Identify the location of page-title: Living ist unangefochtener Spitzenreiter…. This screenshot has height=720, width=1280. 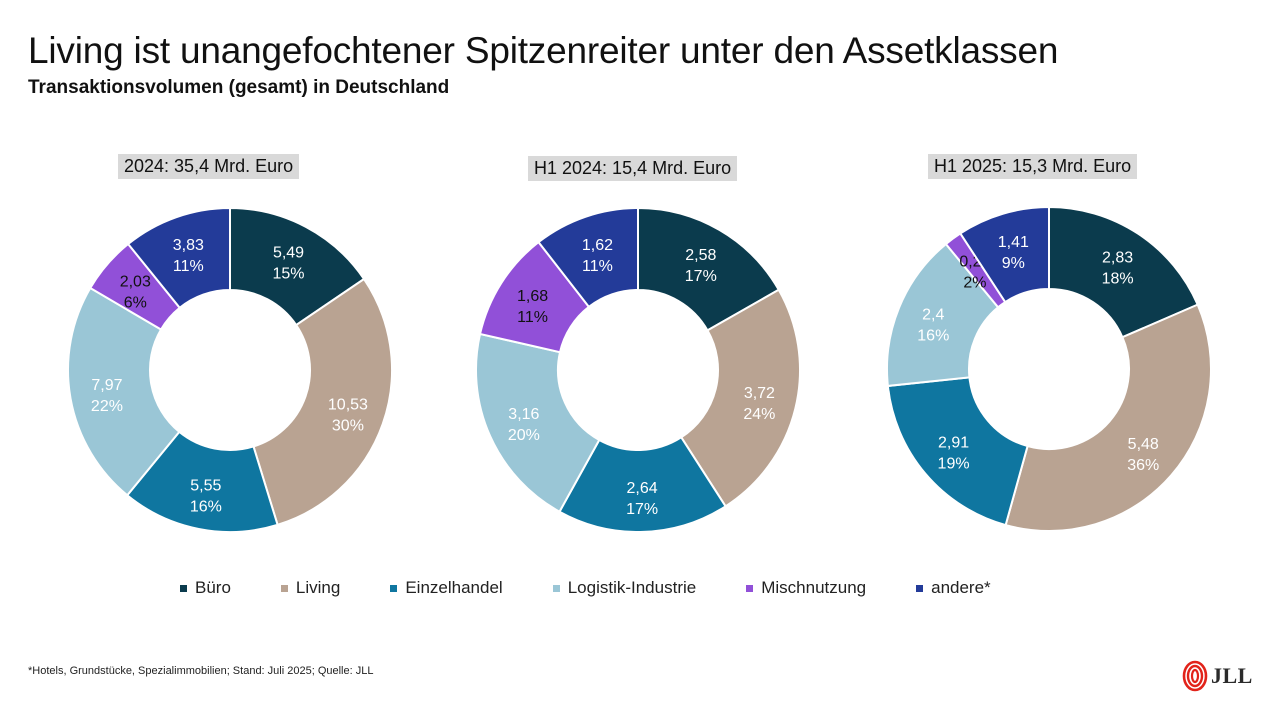
(543, 50).